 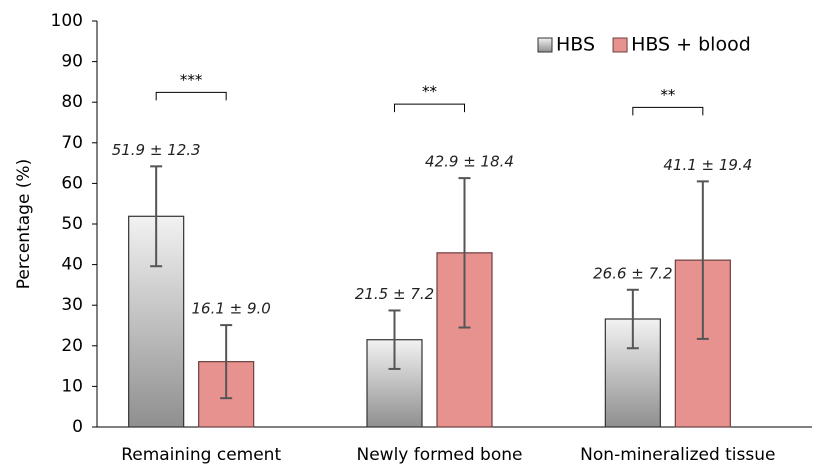 What do you see at coordinates (72, 143) in the screenshot?
I see `y-tick-label: 70` at bounding box center [72, 143].